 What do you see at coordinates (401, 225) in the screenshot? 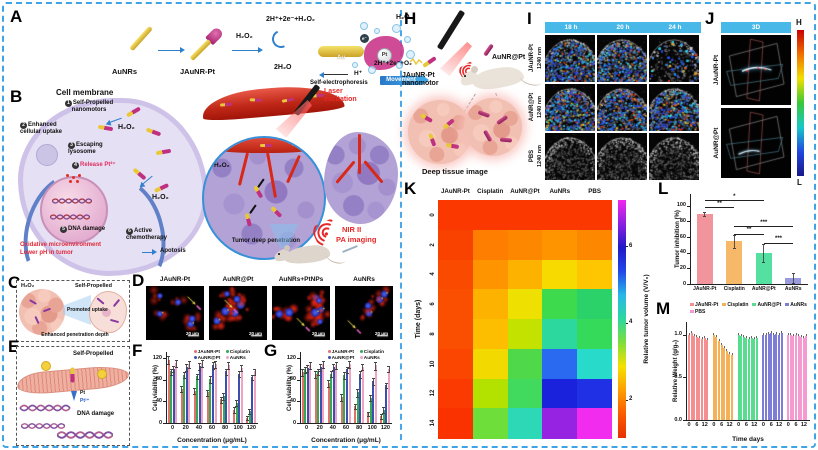
I see `panel-divider` at bounding box center [401, 225].